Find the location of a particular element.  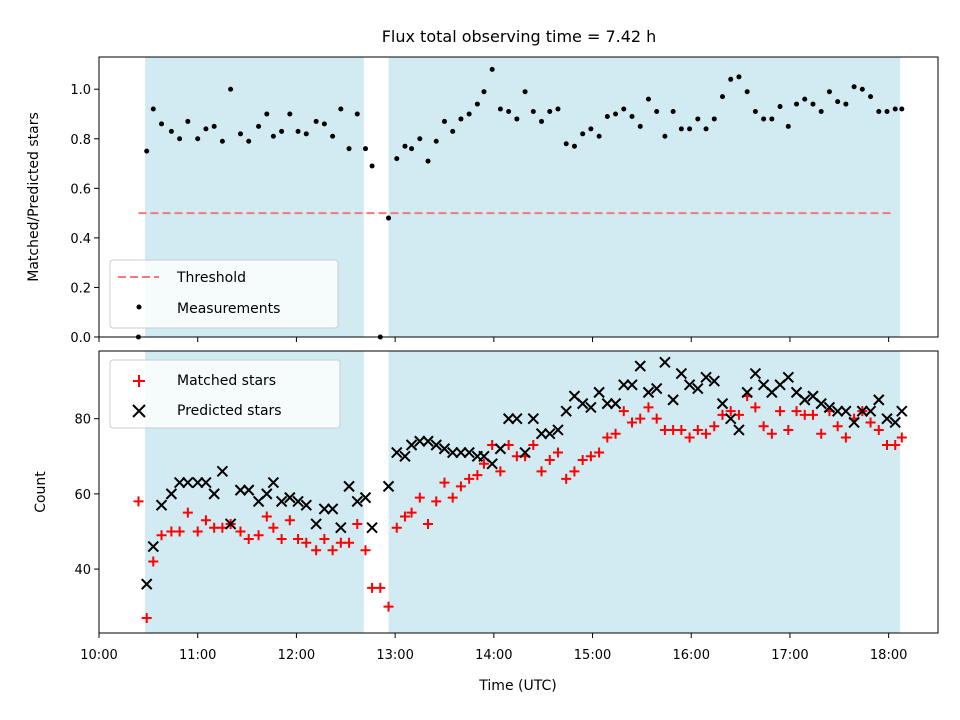

y-tick-label: 0.6 is located at coordinates (80, 189).